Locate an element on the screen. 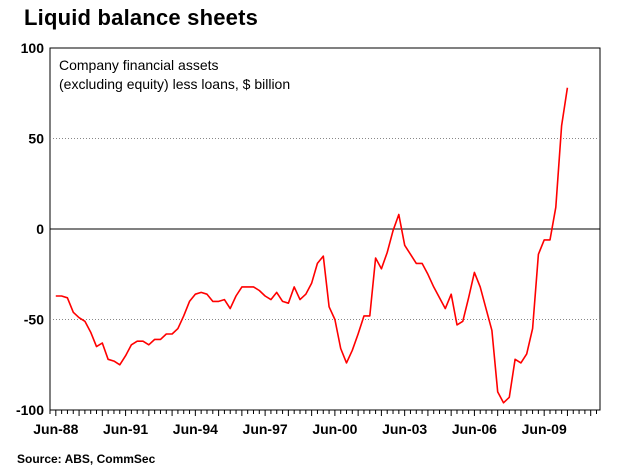 The height and width of the screenshot is (475, 621). annotation-line-2: (excluding equity) less loans, $ billion is located at coordinates (174, 84).